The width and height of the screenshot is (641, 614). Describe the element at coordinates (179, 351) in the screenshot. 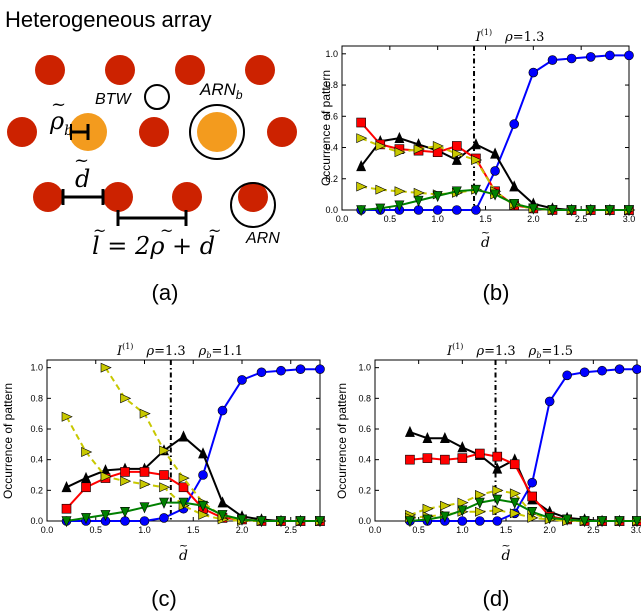

I see `chart-title: I(1) ρ=1.3 ρb=1.1` at that location.